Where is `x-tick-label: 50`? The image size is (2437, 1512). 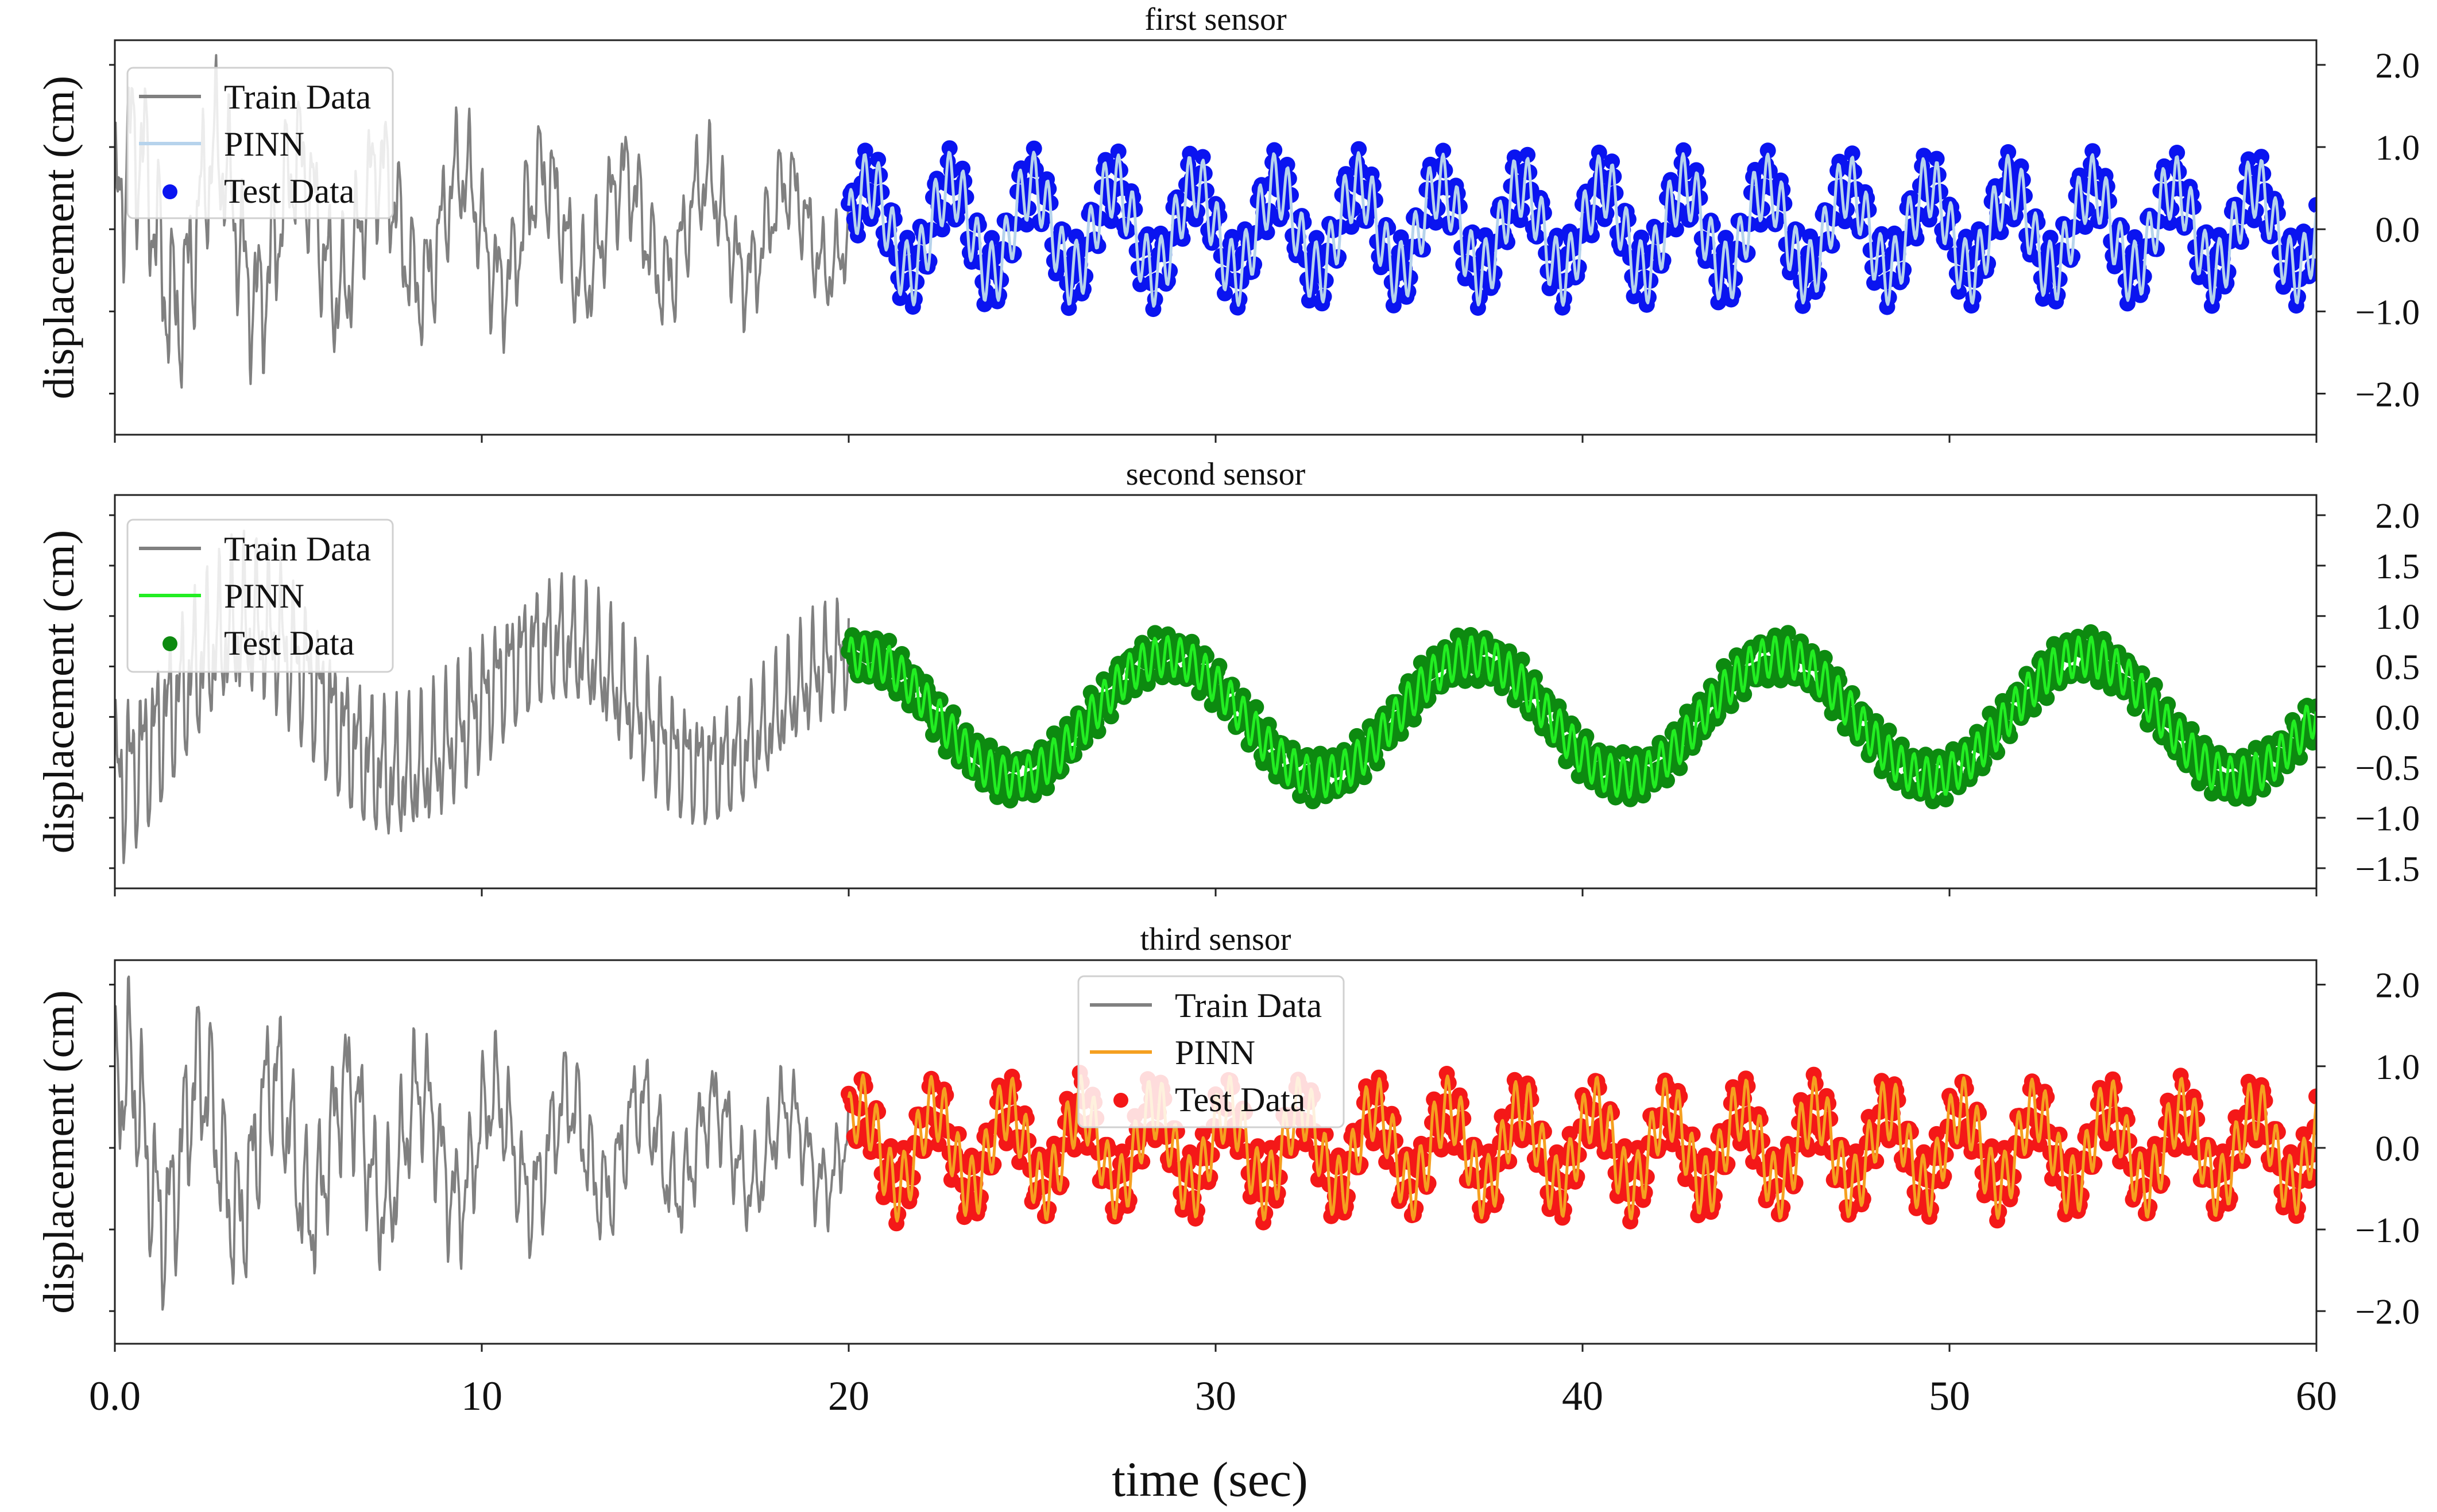
x-tick-label: 50 is located at coordinates (1949, 1396).